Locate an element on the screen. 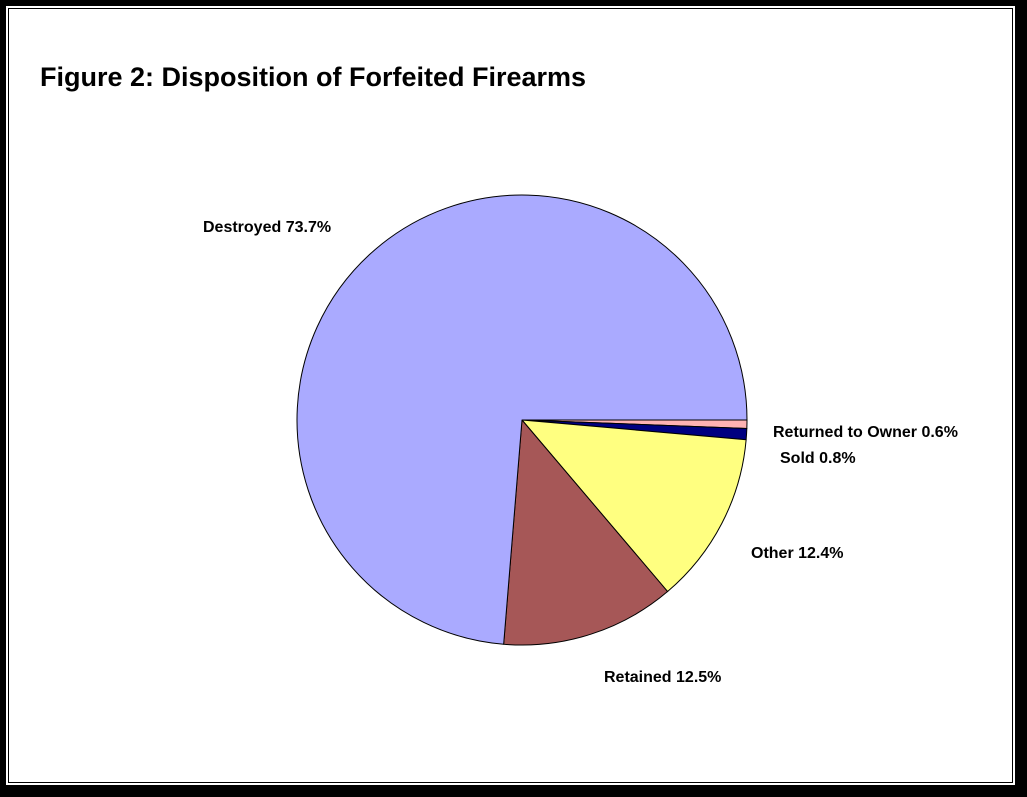  slice-label-sold: Sold 0.8% is located at coordinates (818, 458).